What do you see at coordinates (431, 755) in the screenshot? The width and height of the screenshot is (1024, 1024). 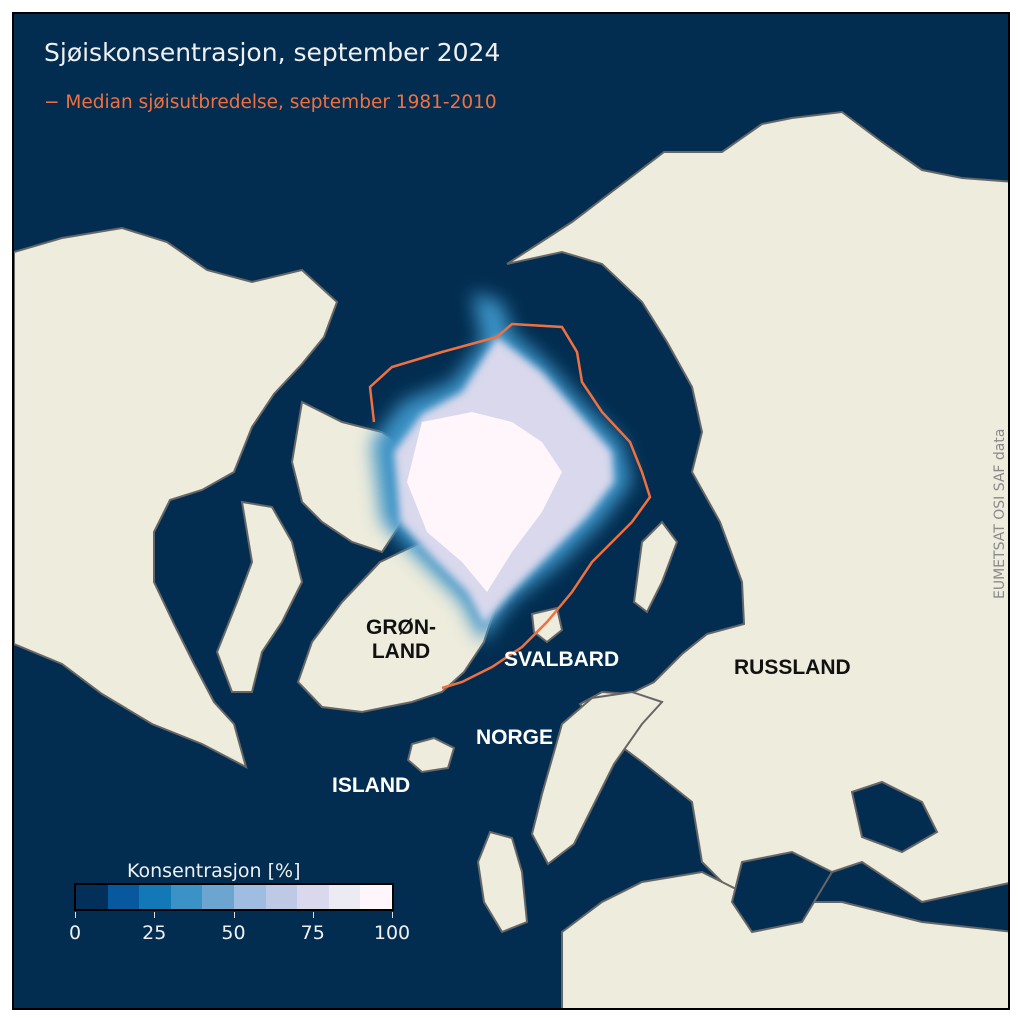 I see `iceland-land` at bounding box center [431, 755].